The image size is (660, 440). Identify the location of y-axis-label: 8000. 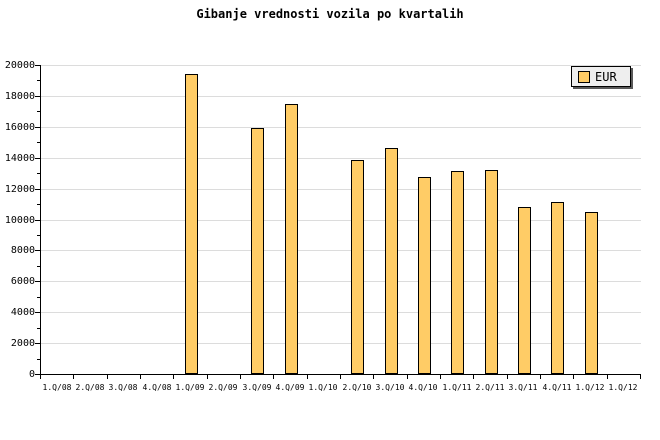
(22, 250).